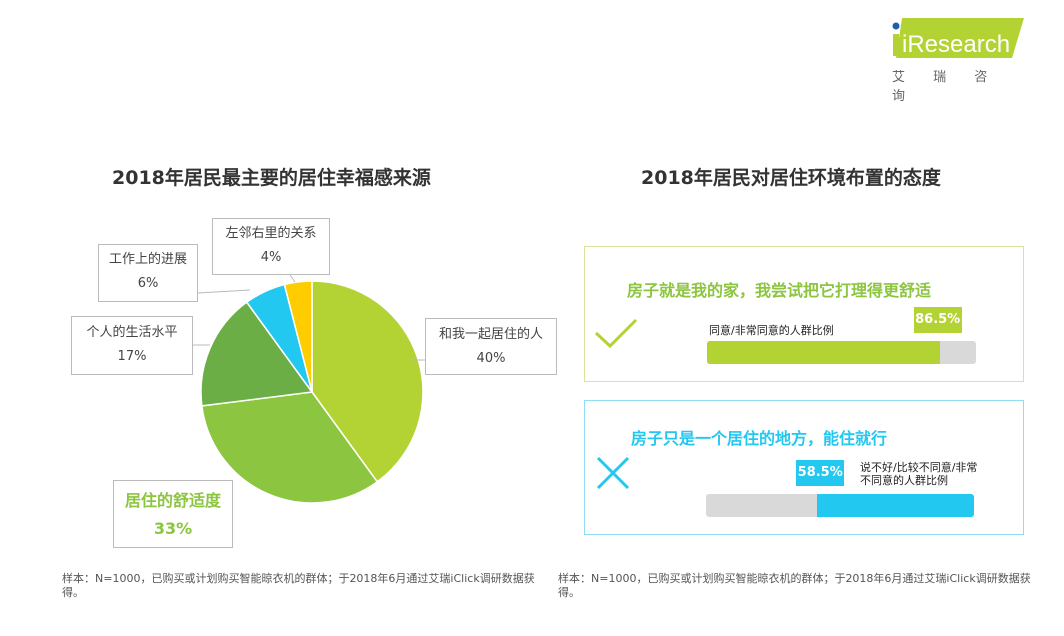  Describe the element at coordinates (820, 473) in the screenshot. I see `value-tag-disagree: 58.5%` at that location.